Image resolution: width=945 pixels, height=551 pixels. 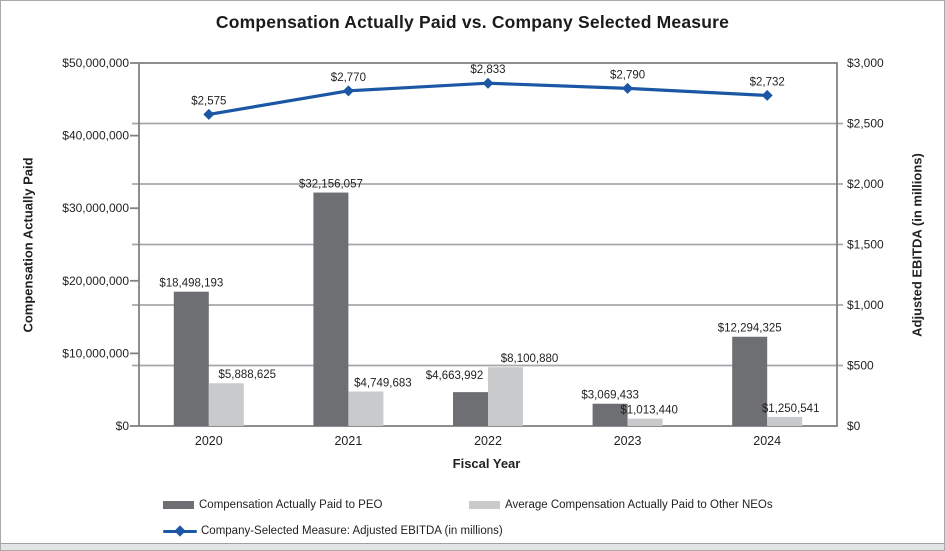 I want to click on legend-swatch-neo, so click(x=484, y=505).